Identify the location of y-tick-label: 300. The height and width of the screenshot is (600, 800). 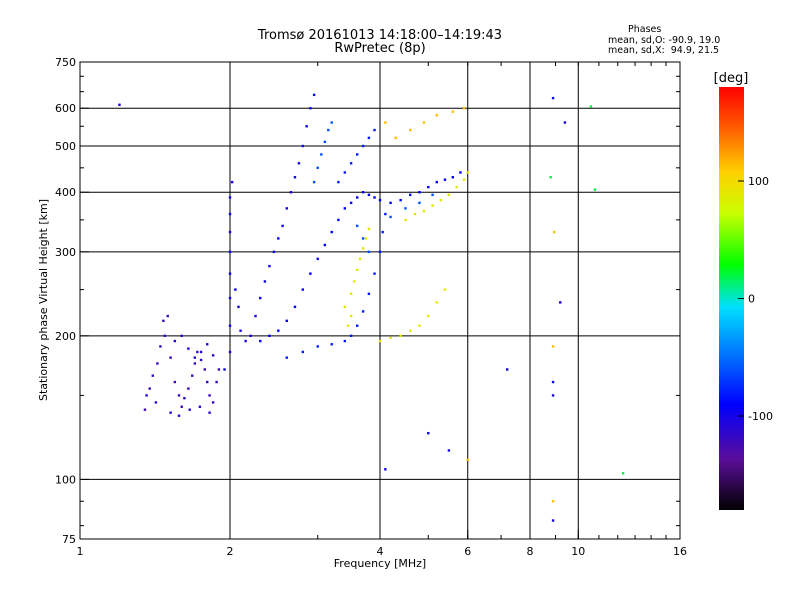
(65, 252).